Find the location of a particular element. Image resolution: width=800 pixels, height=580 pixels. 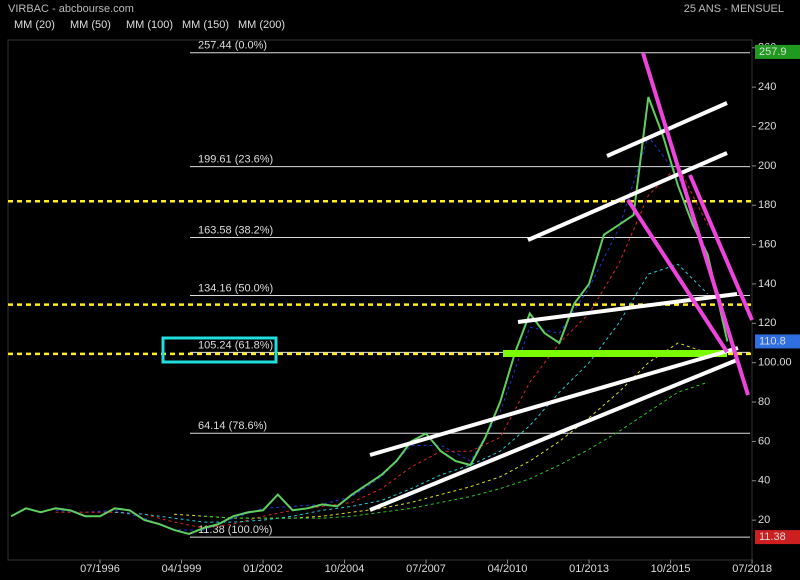

fib-label: 134.16 (50.0%) is located at coordinates (235, 288).